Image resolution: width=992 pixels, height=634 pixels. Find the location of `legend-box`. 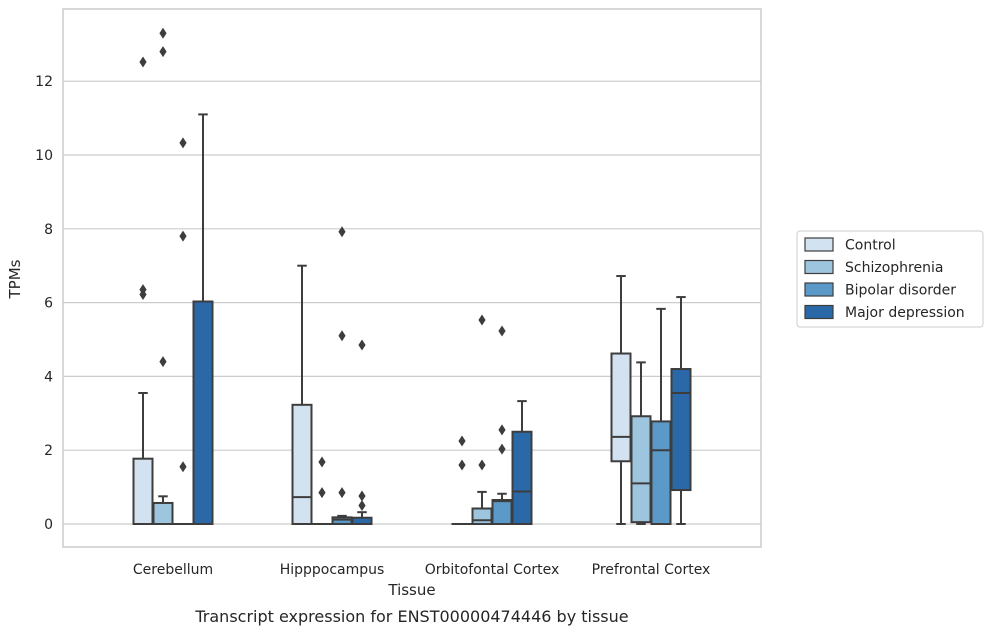

legend-box is located at coordinates (890, 279).